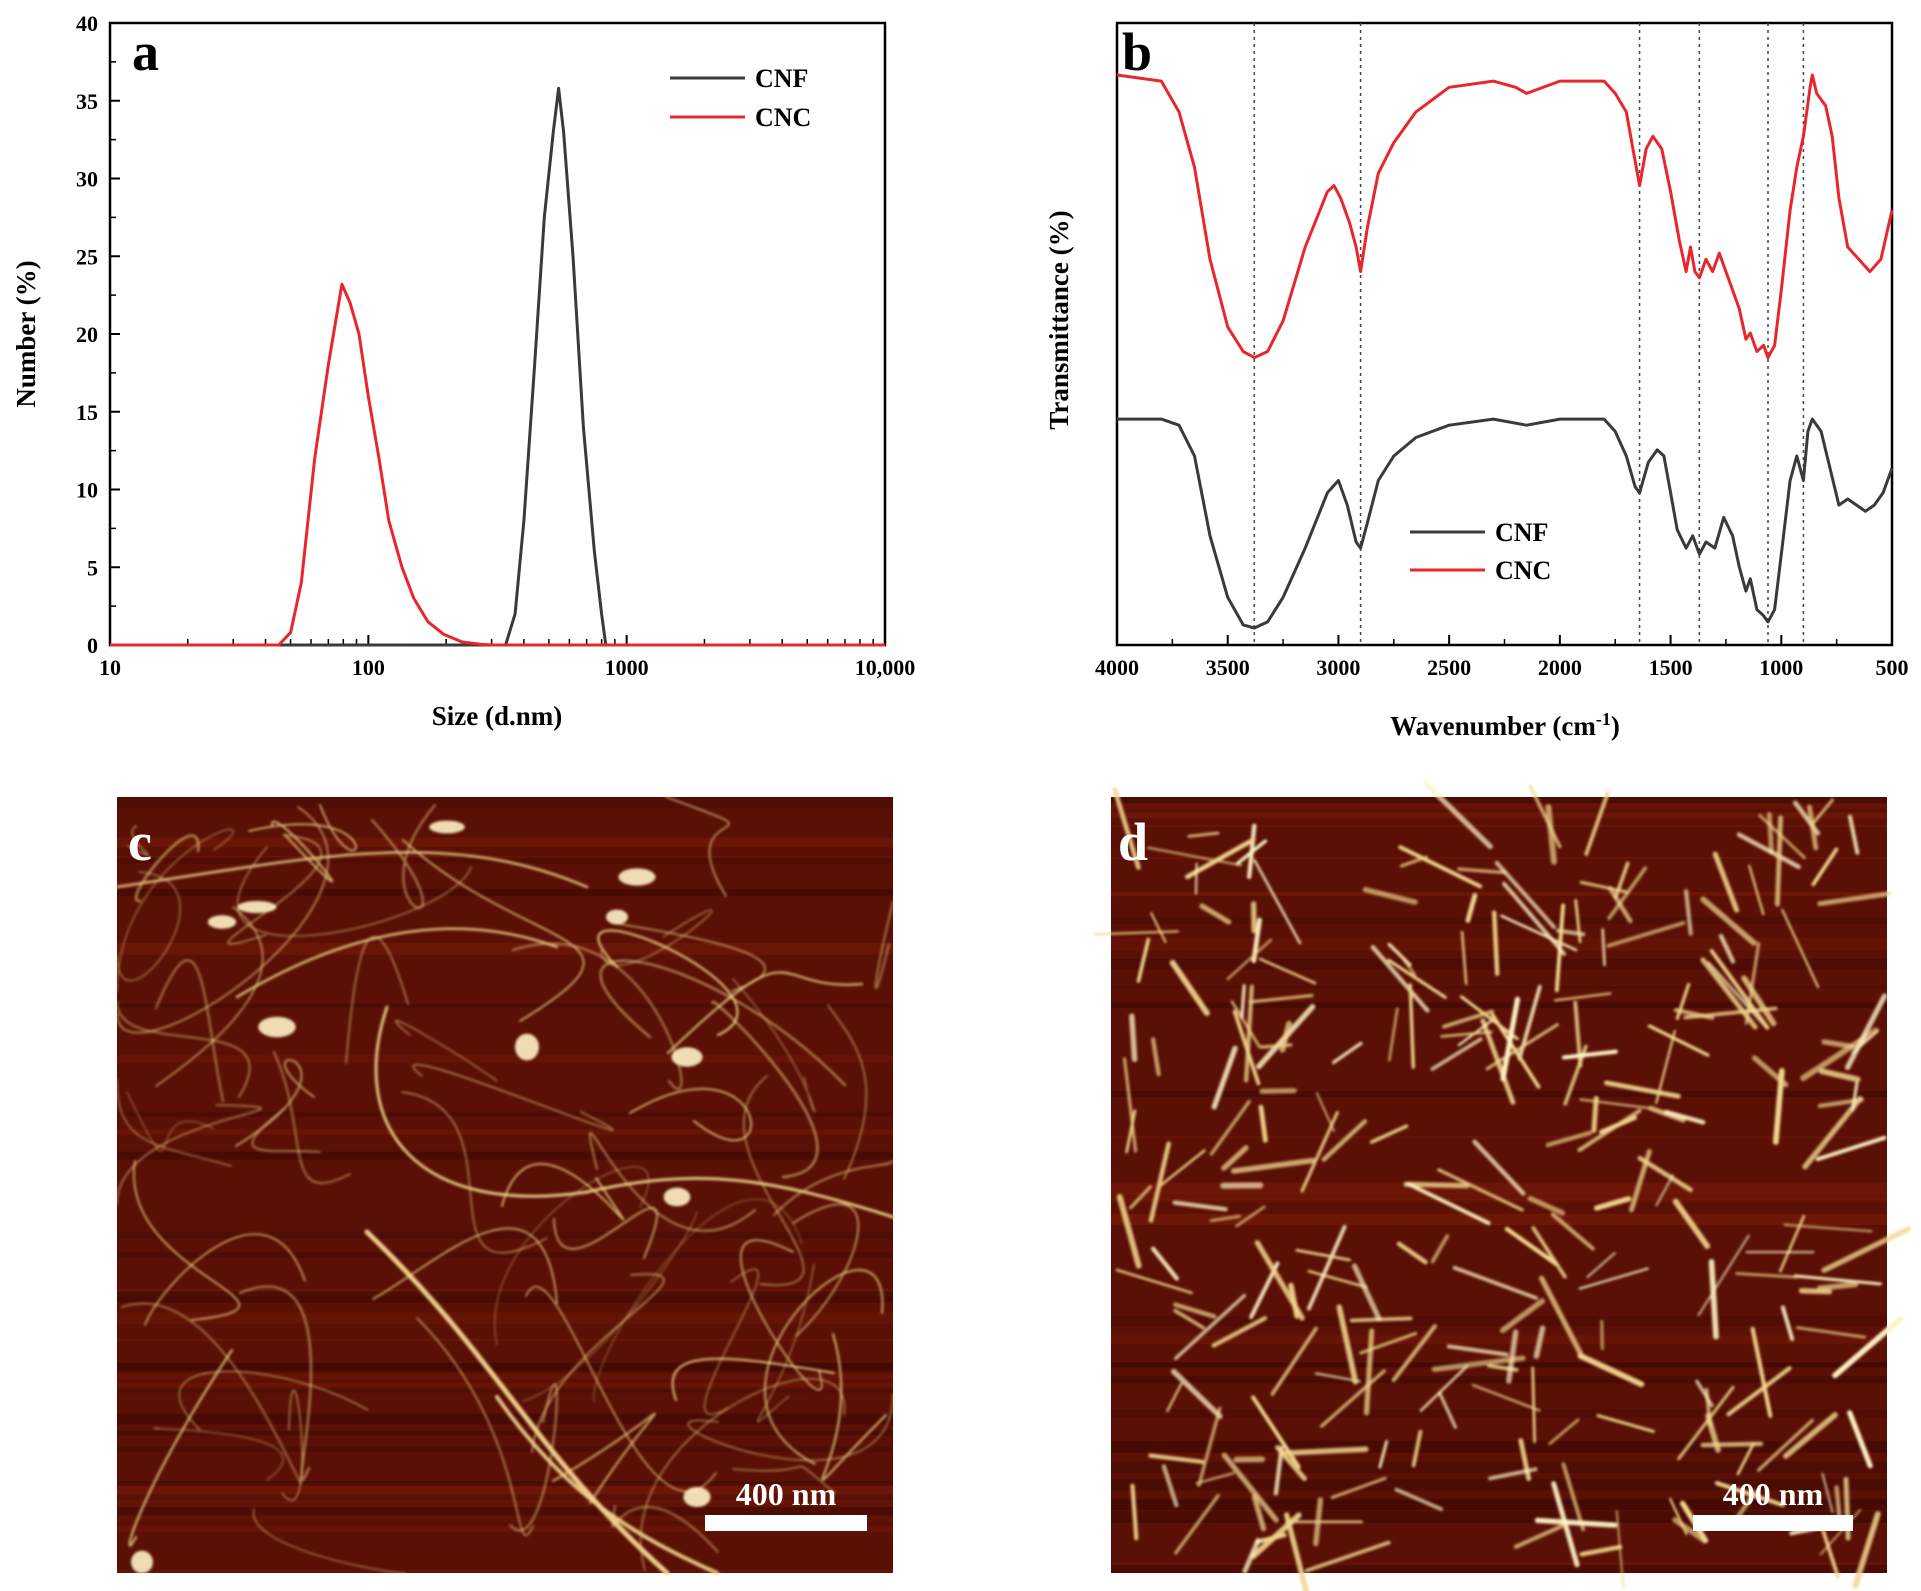 This screenshot has width=1921, height=1591. I want to click on panel-b-x-tick-label: 1000, so click(1781, 667).